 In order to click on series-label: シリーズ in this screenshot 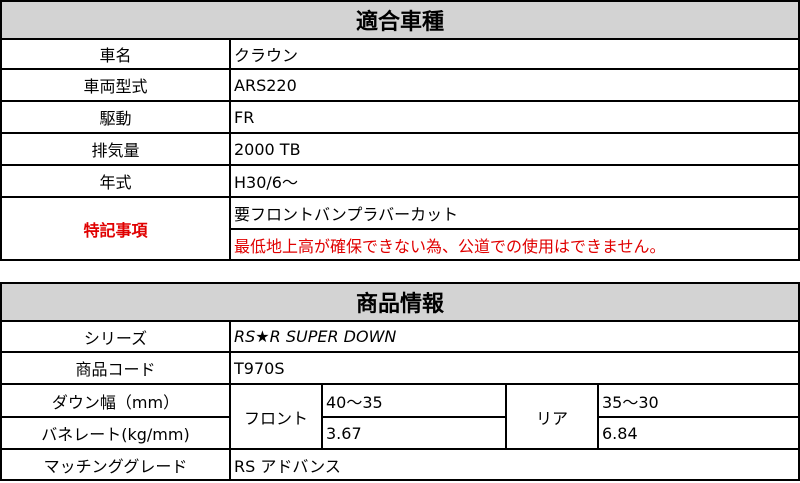, I will do `click(115, 336)`.